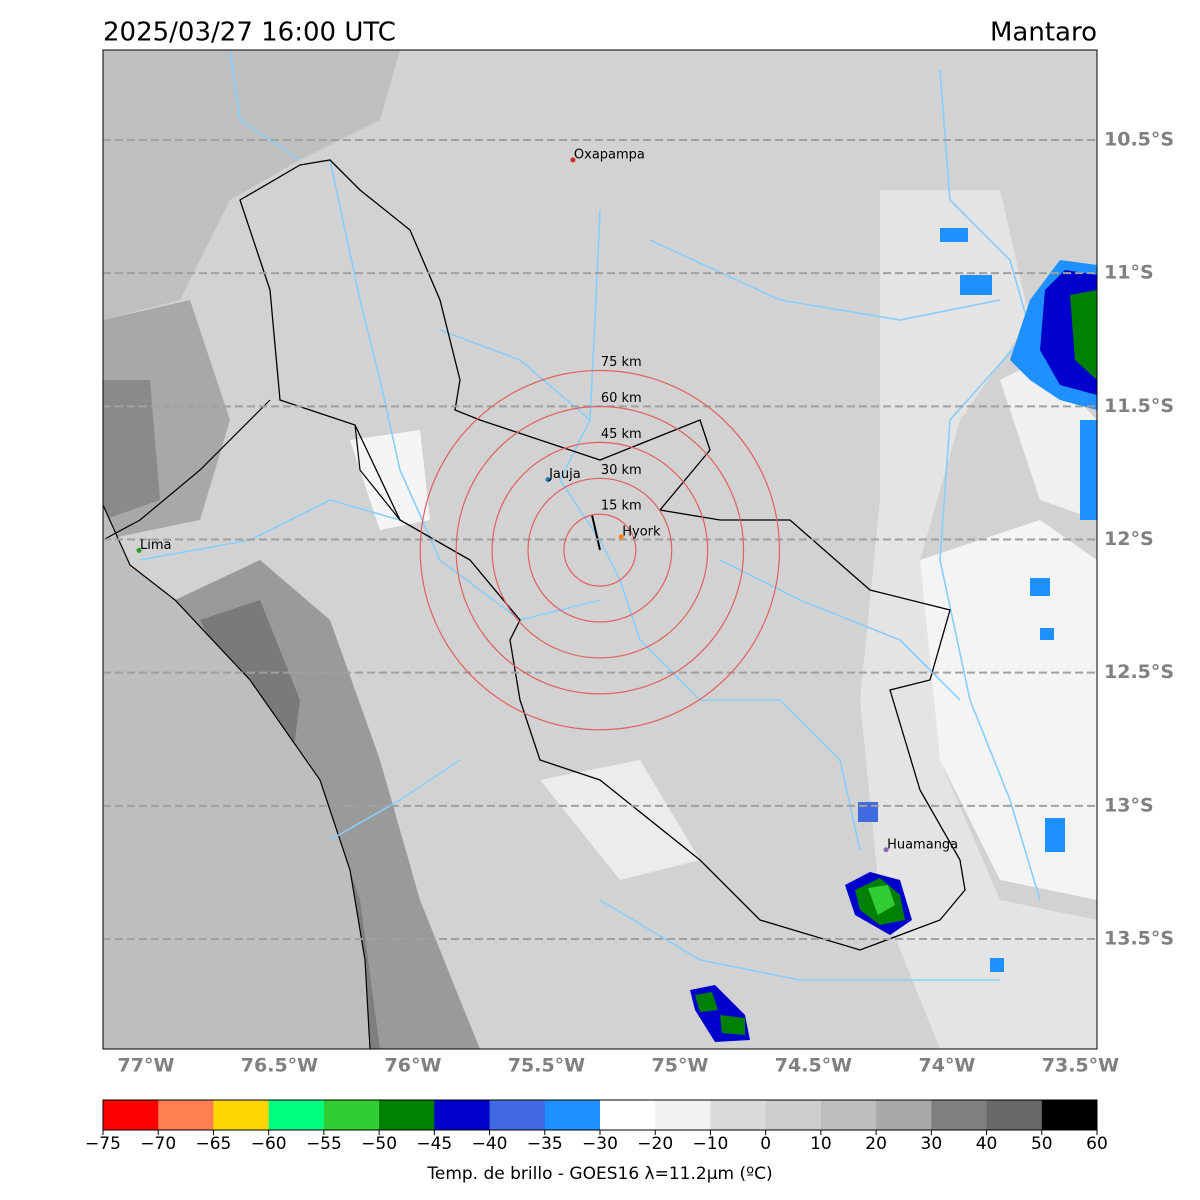 This screenshot has width=1200, height=1200. I want to click on colorbar-tick-label: −60, so click(269, 1144).